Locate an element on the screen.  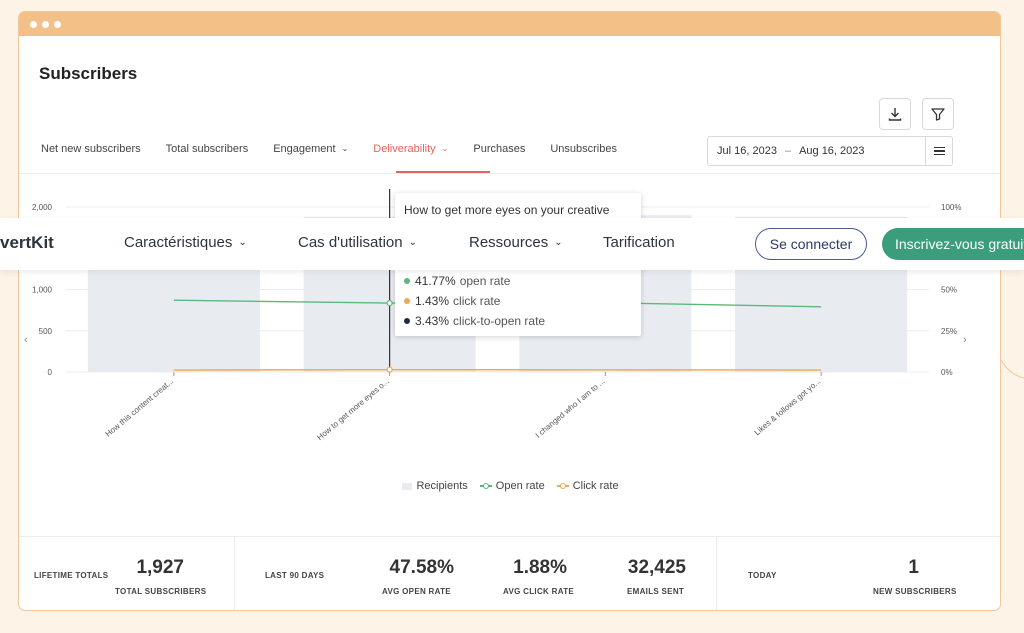
emails-sent-value: 32,425 is located at coordinates (656, 567).